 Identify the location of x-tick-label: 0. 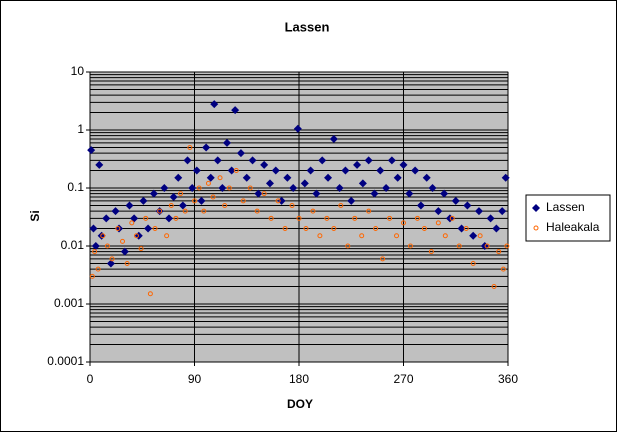
(90, 379).